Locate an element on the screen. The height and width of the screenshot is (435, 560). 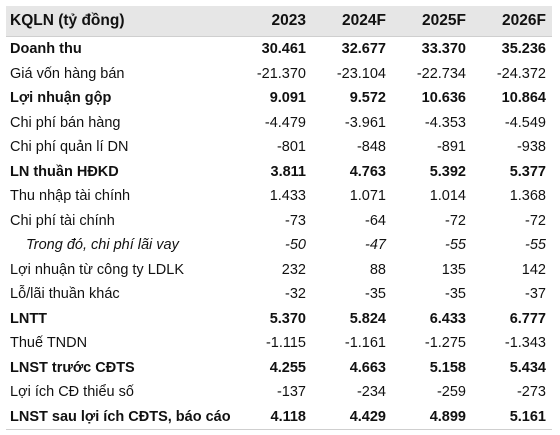
row-value: 35.236 is located at coordinates (523, 49).